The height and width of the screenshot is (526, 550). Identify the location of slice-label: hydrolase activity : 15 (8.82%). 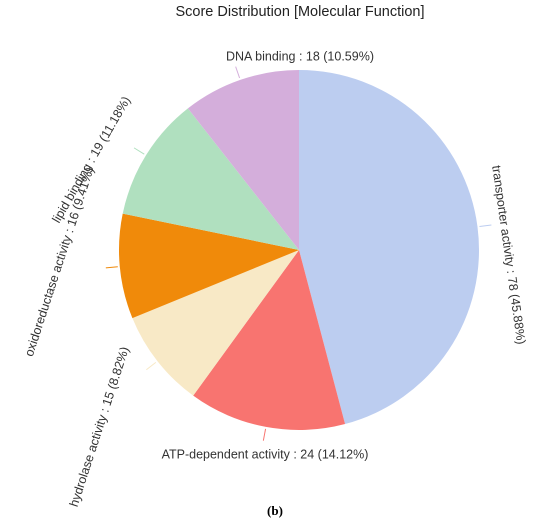
(99, 427).